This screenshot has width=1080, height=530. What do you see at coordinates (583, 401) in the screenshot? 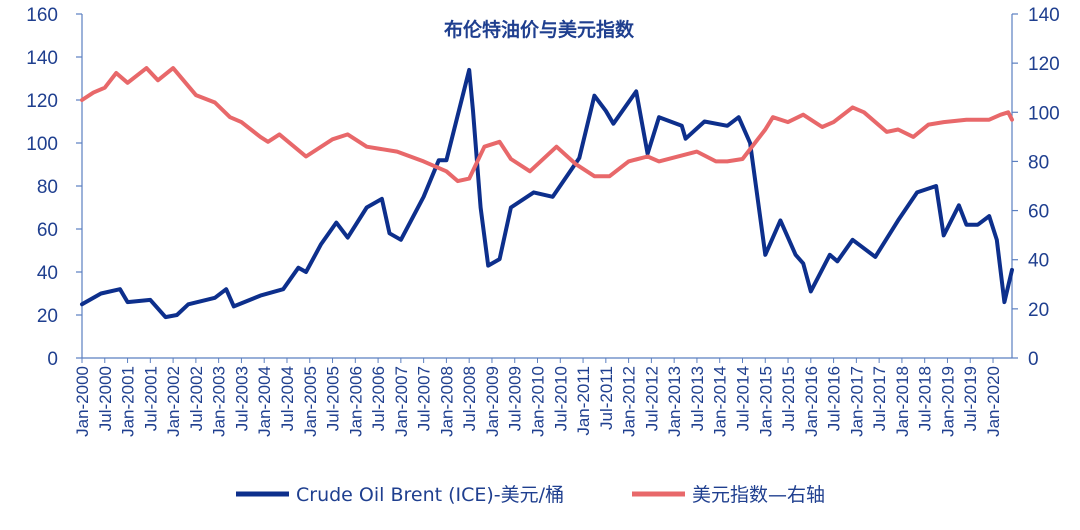
I see `x-tick-label: Jan-2011` at bounding box center [583, 401].